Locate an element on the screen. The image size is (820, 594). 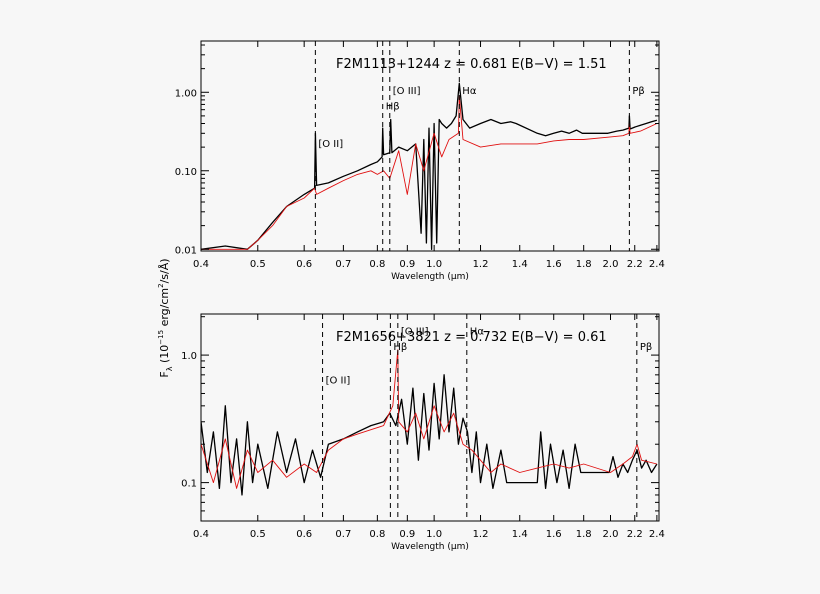
panel-title: F2M1656+3821 z = 0.732 E(B−V) = 0.61 is located at coordinates (471, 337).